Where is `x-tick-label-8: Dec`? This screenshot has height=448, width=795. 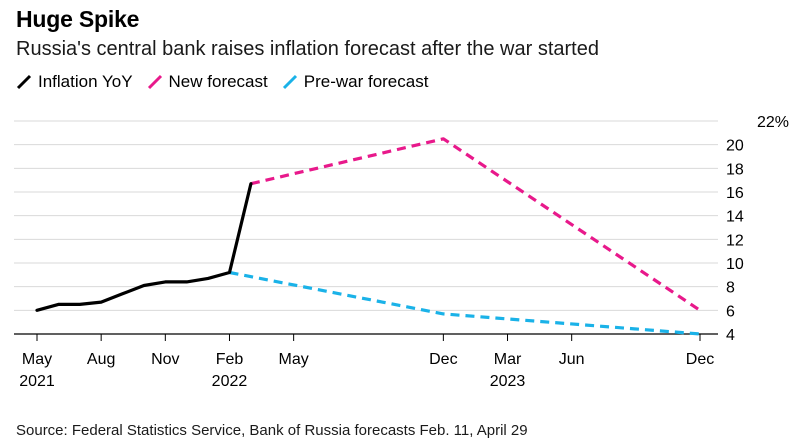
x-tick-label-8: Dec is located at coordinates (700, 359).